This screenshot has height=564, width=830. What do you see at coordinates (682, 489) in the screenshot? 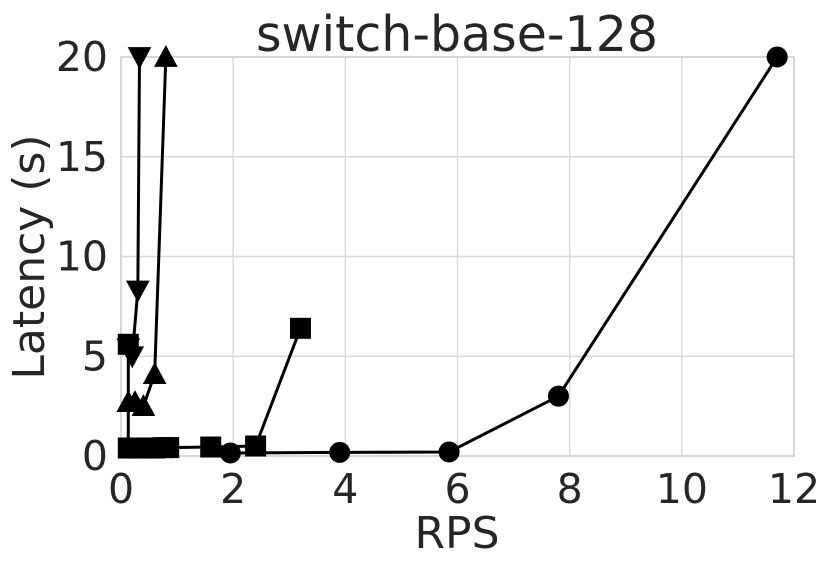
I see `x-tick-label: 10` at bounding box center [682, 489].